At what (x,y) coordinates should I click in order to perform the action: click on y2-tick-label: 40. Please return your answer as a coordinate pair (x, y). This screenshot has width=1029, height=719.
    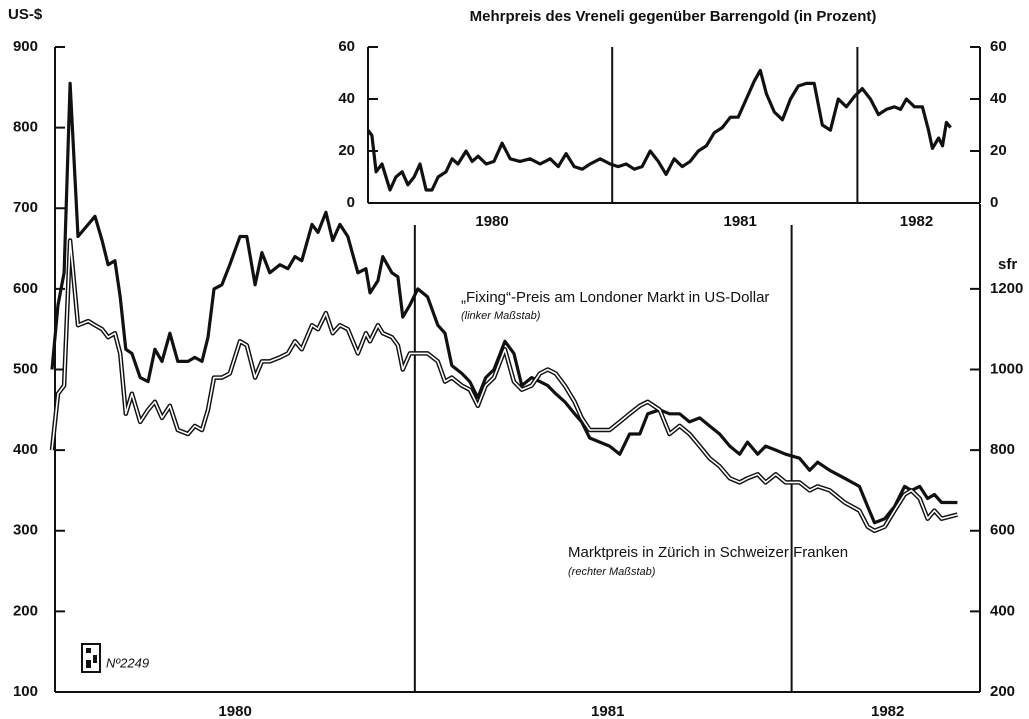
    Looking at the image, I should click on (998, 98).